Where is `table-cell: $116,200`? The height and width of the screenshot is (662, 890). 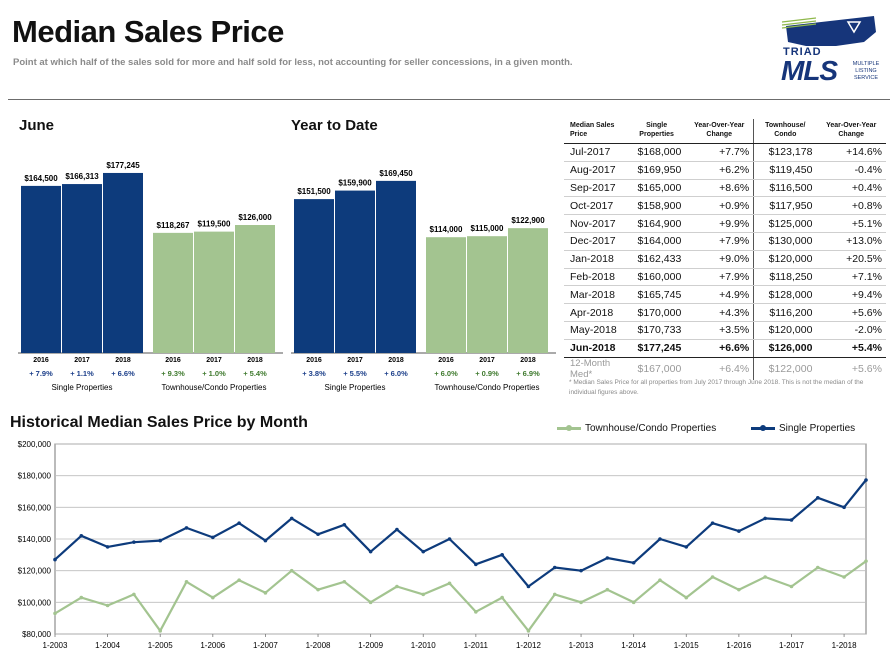 table-cell: $116,200 is located at coordinates (785, 312).